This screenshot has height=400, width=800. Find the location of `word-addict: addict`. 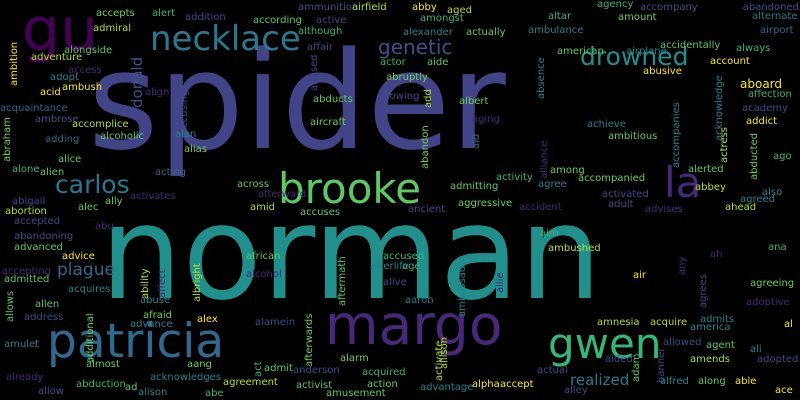

word-addict: addict is located at coordinates (762, 121).